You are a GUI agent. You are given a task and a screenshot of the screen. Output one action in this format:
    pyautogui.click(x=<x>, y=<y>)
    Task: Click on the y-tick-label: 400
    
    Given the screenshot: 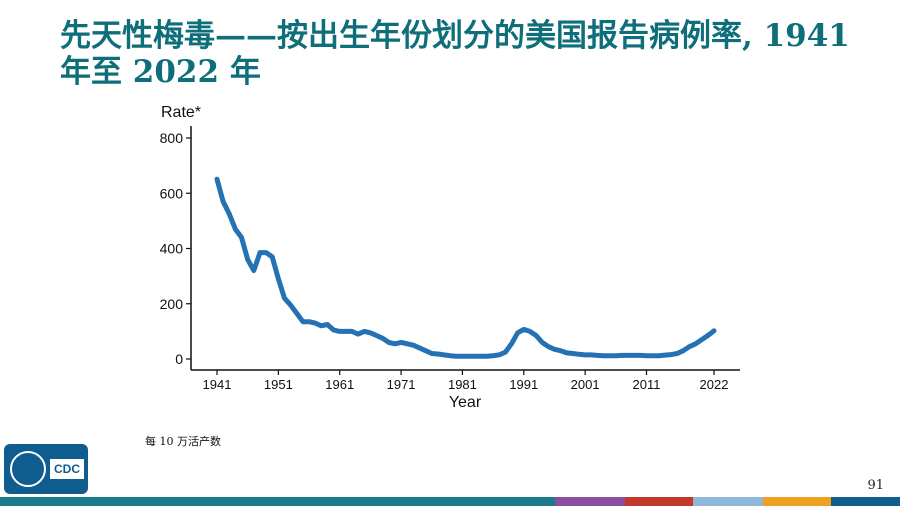 What is the action you would take?
    pyautogui.click(x=172, y=249)
    